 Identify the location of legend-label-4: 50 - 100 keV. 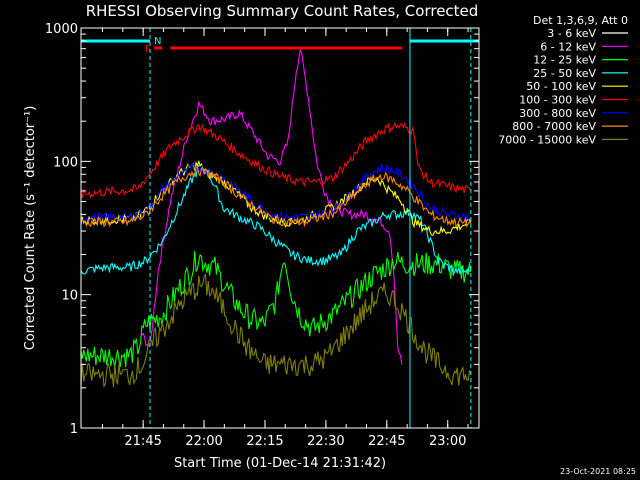
(561, 86).